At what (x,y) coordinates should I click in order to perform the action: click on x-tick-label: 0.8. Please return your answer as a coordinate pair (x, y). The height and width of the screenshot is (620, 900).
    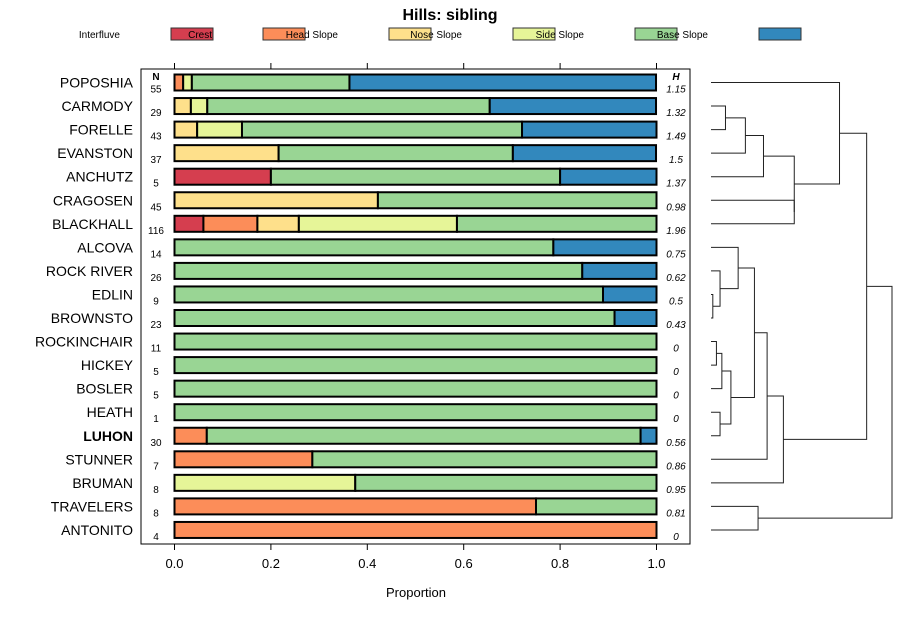
    Looking at the image, I should click on (560, 563).